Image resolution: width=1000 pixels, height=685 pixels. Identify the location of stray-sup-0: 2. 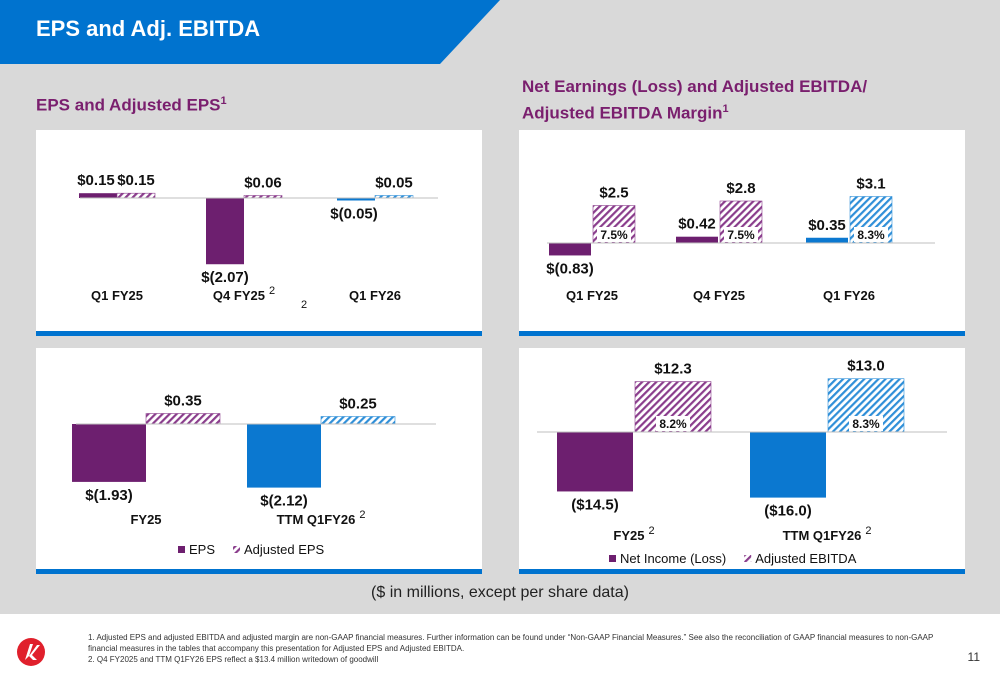
(304, 305).